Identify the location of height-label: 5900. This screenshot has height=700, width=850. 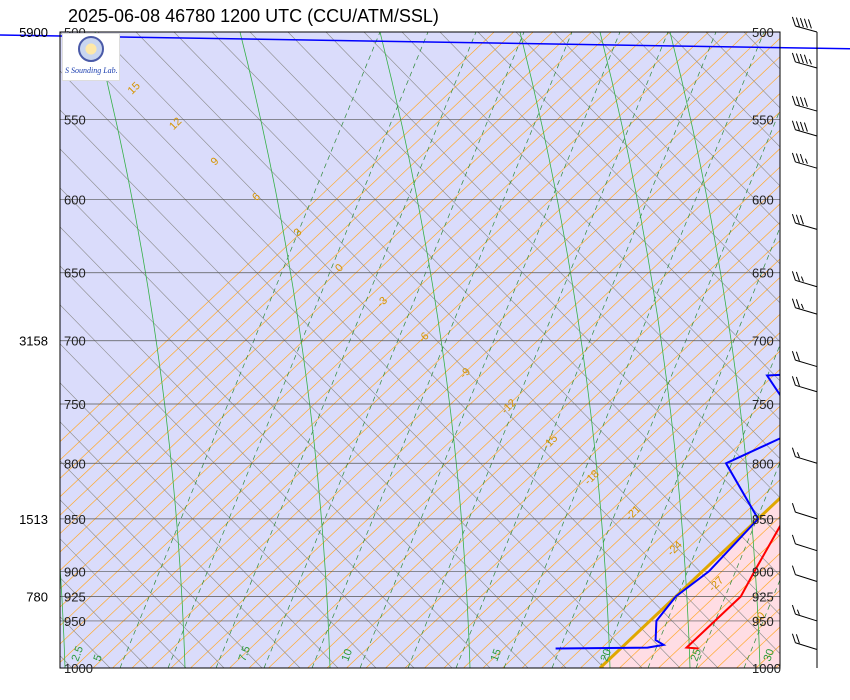
(33, 32).